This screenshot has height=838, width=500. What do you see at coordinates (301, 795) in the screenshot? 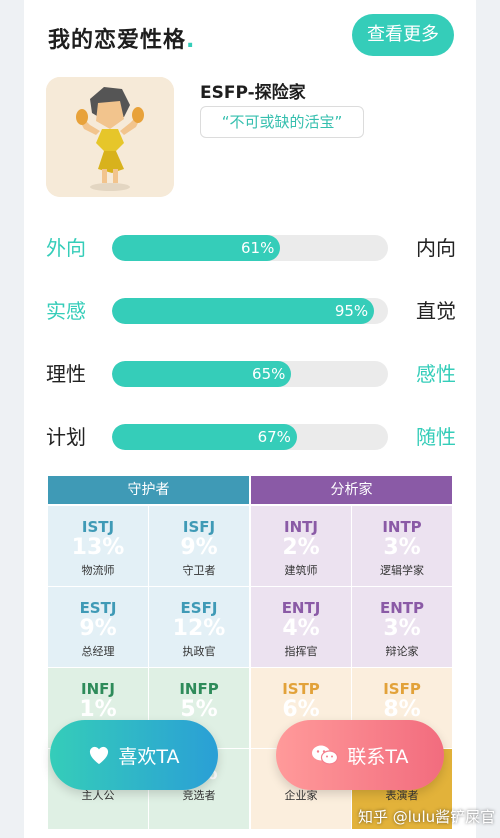
I see `type-name: 企业家` at bounding box center [301, 795].